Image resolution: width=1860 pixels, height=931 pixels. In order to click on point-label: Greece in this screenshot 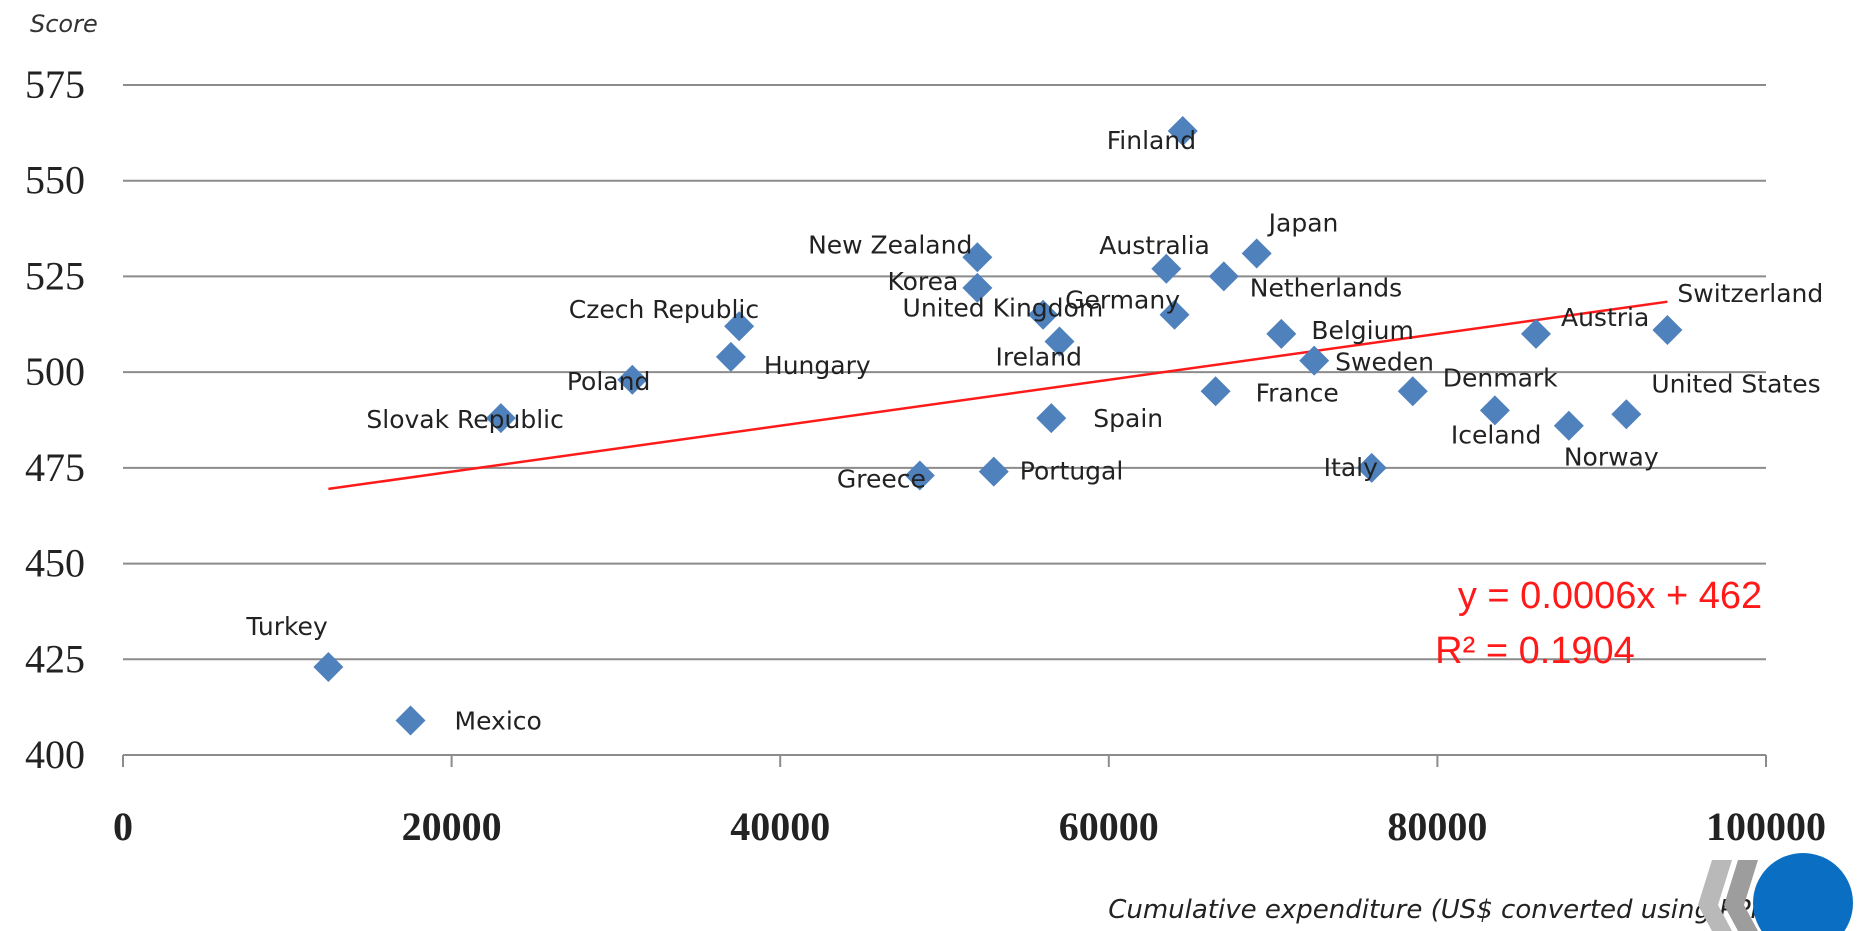, I will do `click(881, 479)`.